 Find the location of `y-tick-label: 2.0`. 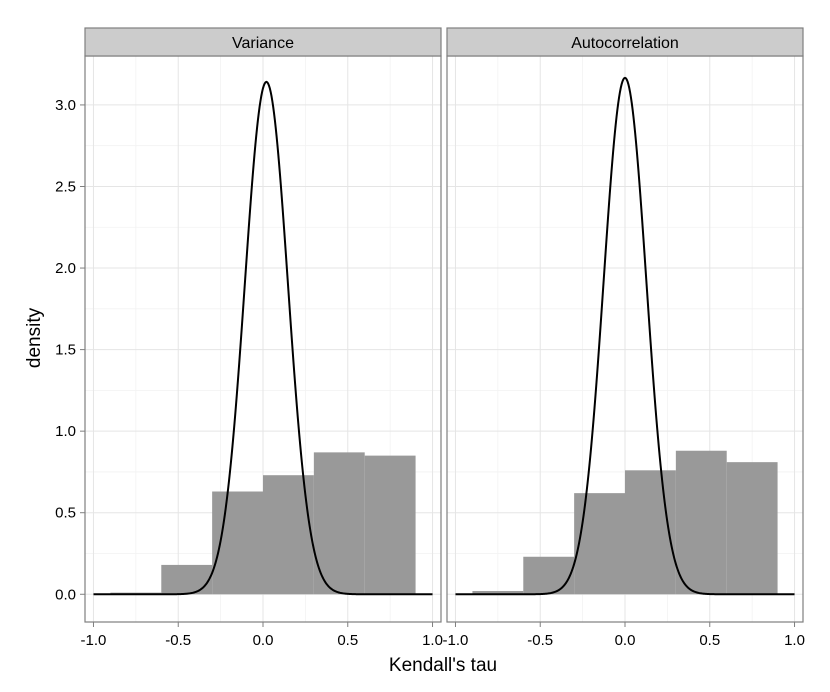

y-tick-label: 2.0 is located at coordinates (65, 268).